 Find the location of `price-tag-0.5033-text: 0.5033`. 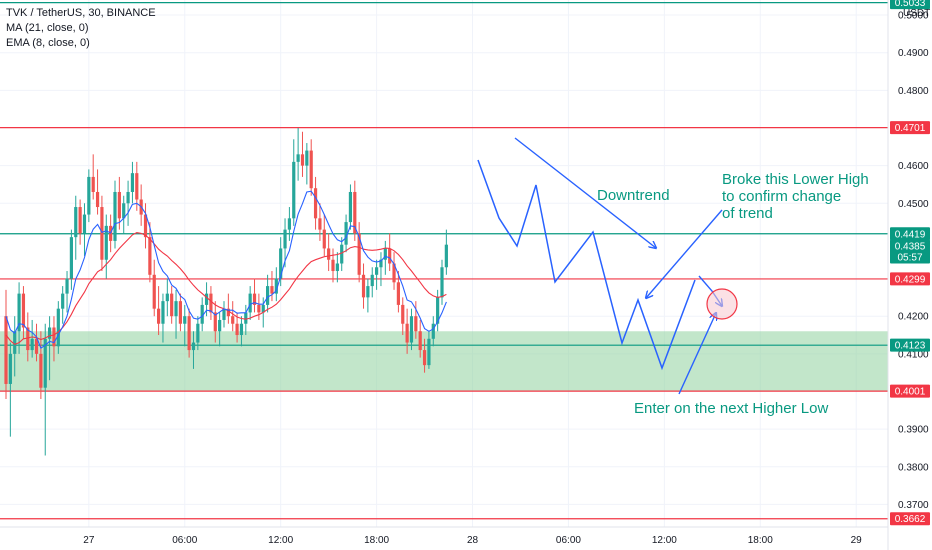

price-tag-0.5033-text: 0.5033 is located at coordinates (910, 4).